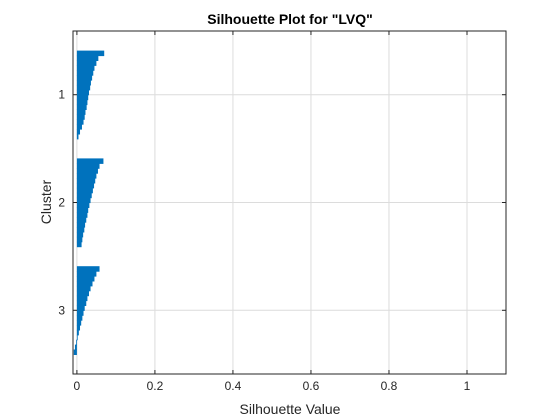  I want to click on chart-title: Silhouette Plot for "LVQ", so click(289, 19).